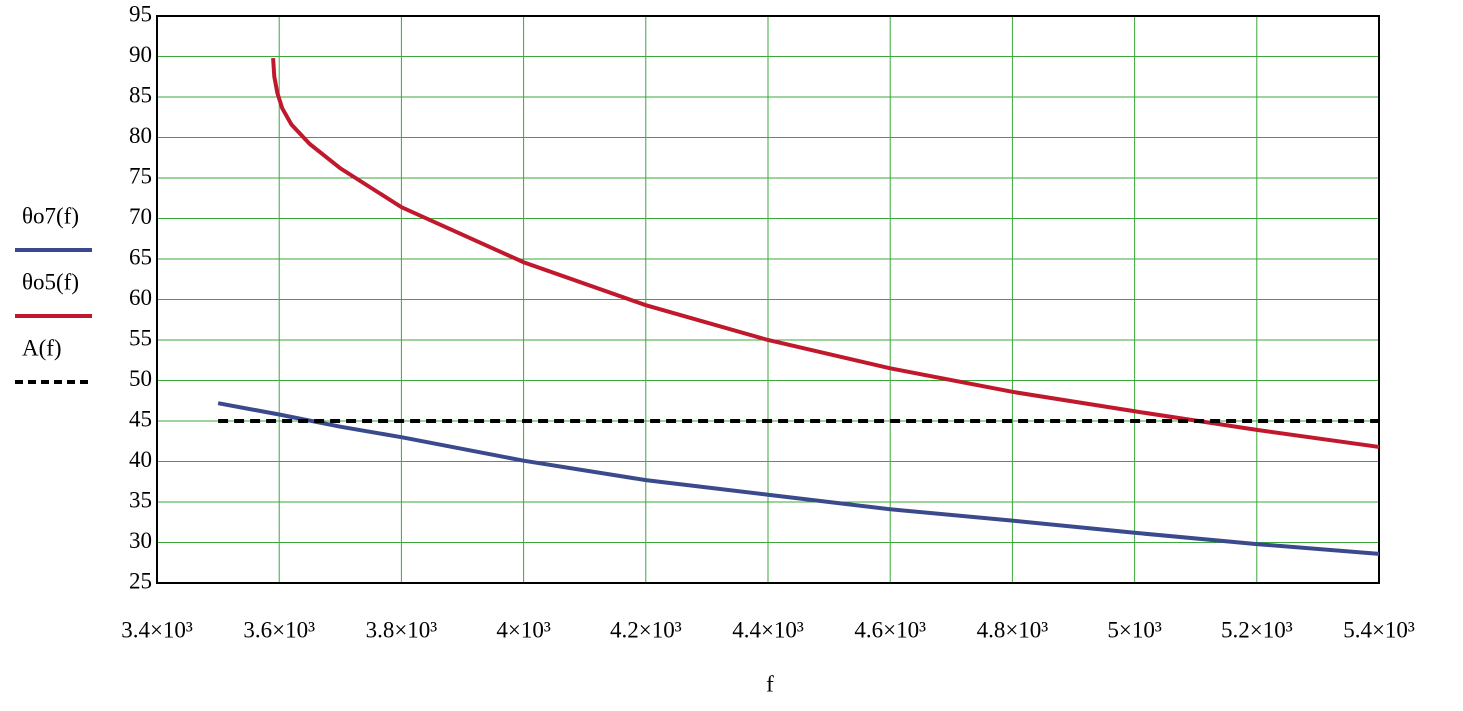 The image size is (1463, 711). Describe the element at coordinates (140, 418) in the screenshot. I see `y-tick-label: 45` at that location.